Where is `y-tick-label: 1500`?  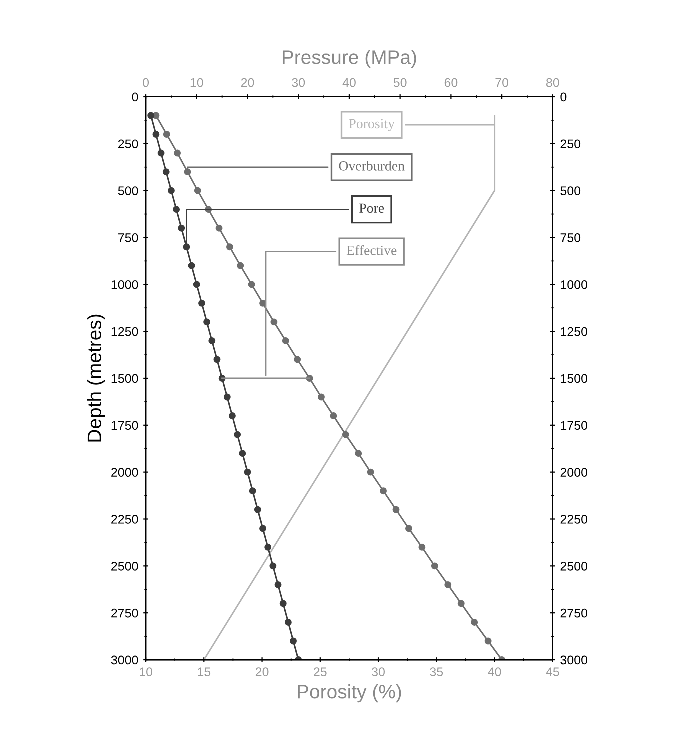
y-tick-label: 1500 is located at coordinates (125, 379).